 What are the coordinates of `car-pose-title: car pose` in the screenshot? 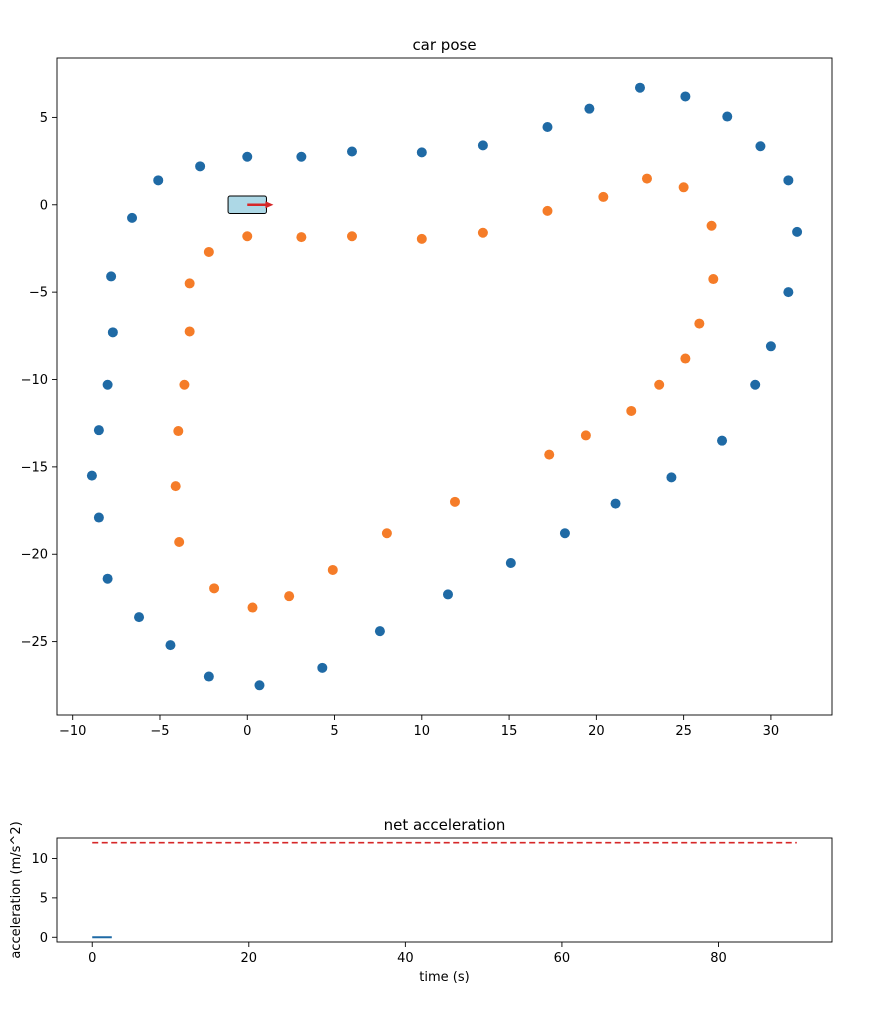 It's located at (444, 45).